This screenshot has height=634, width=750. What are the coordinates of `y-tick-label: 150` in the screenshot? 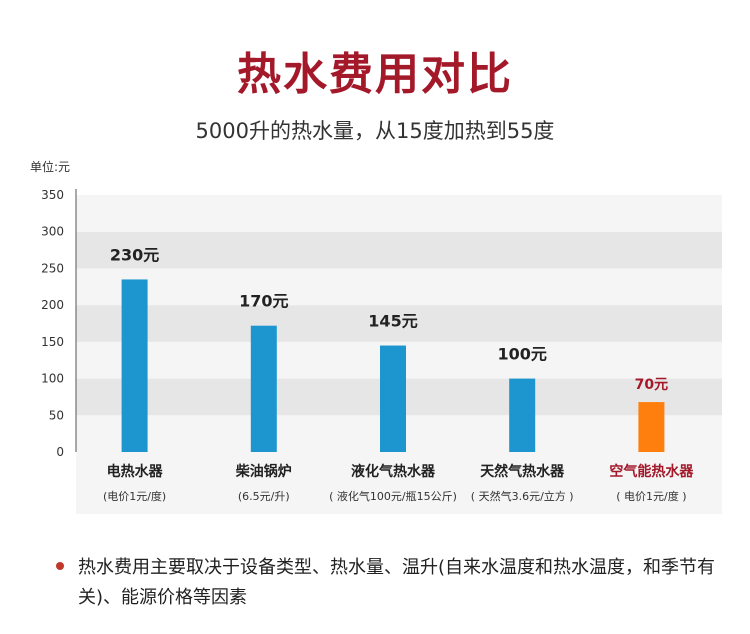 It's located at (52, 342).